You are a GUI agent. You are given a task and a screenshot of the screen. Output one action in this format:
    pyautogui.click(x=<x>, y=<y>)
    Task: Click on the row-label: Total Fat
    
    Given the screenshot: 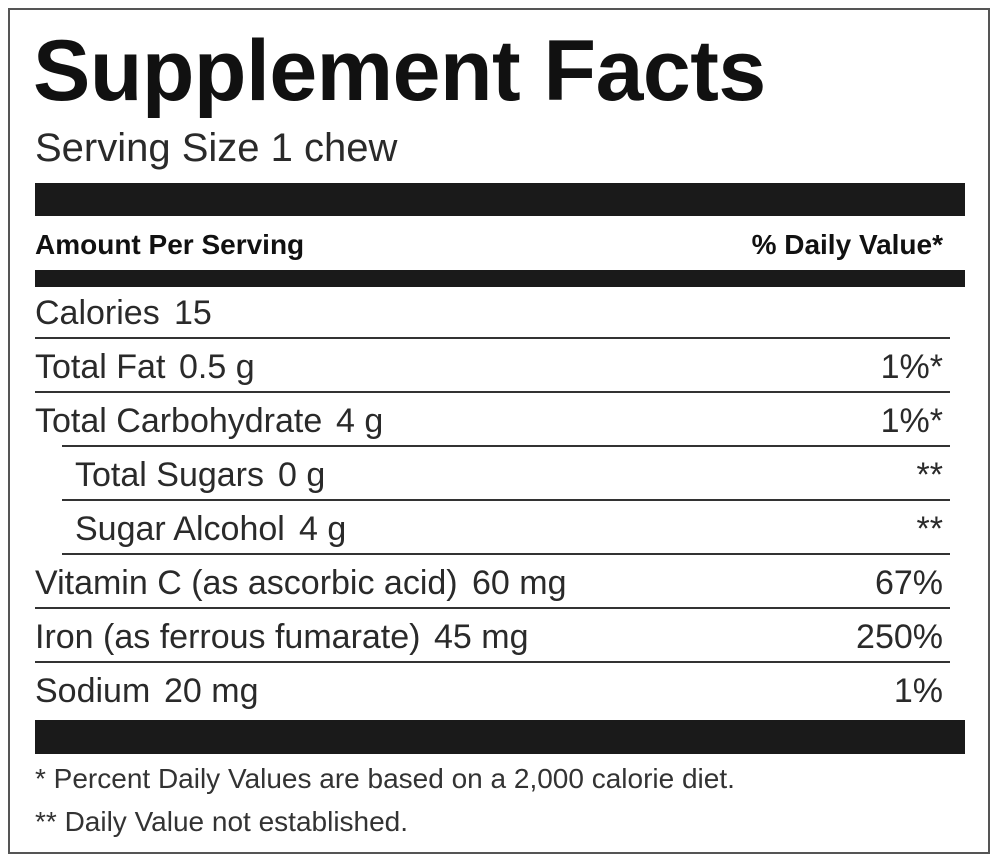 What is the action you would take?
    pyautogui.click(x=100, y=367)
    